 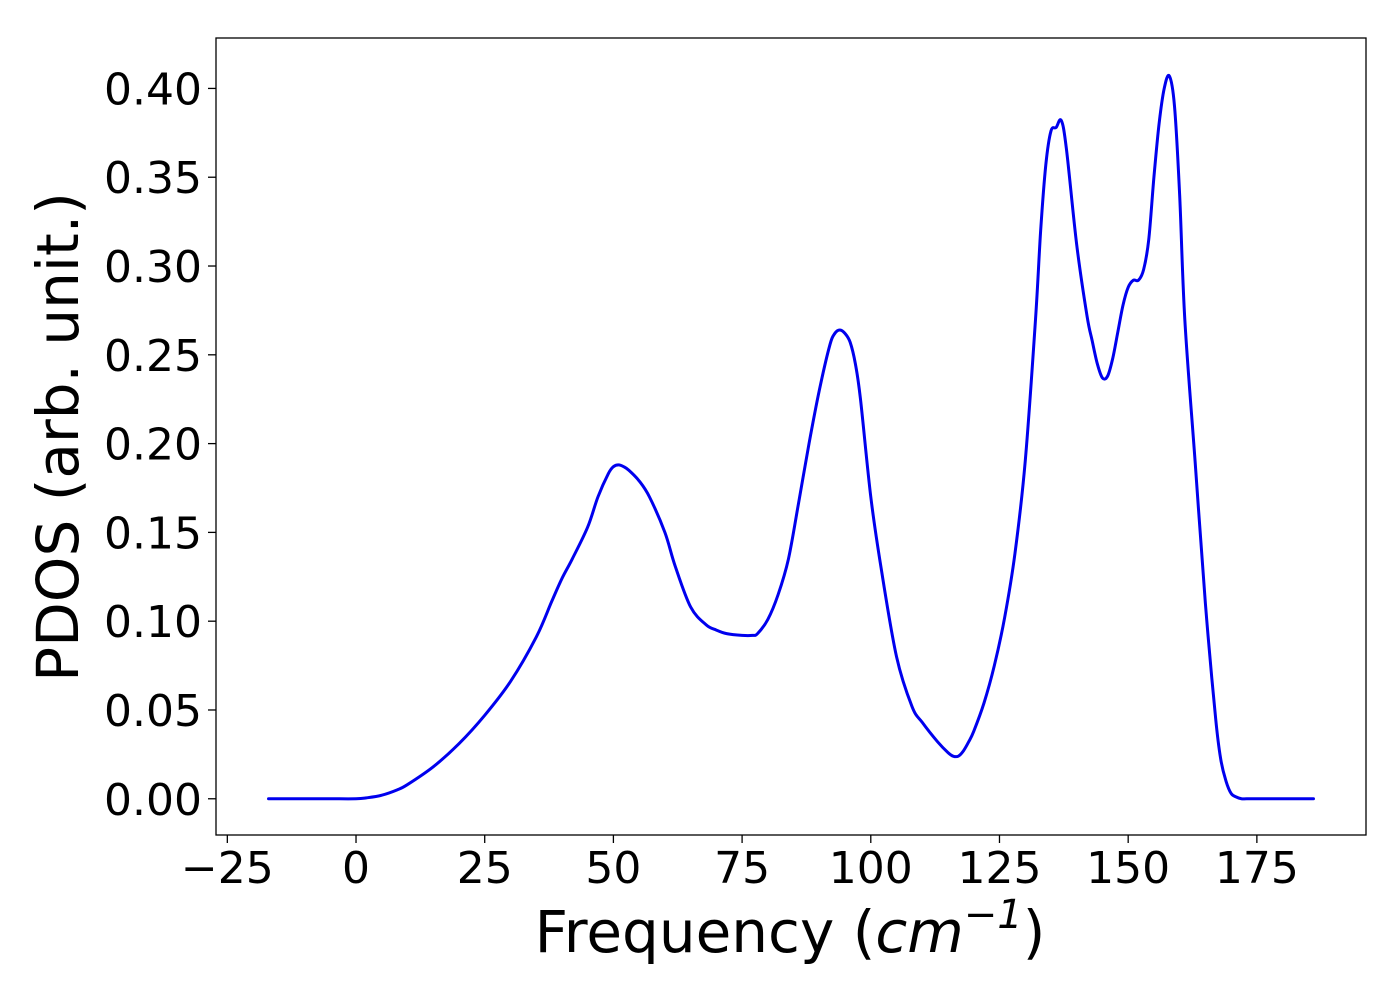 I want to click on y-axis-ticks: 0.00 0.05 0.10 0.15 0.20 0.25 0.30 0.35 0.40, so click(x=160, y=445).